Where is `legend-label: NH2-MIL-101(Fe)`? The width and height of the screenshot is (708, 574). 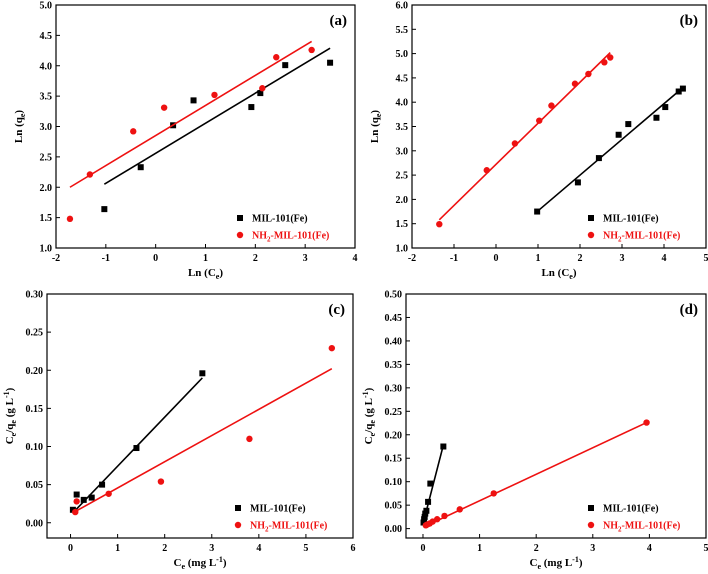
legend-label: NH2-MIL-101(Fe) is located at coordinates (288, 527).